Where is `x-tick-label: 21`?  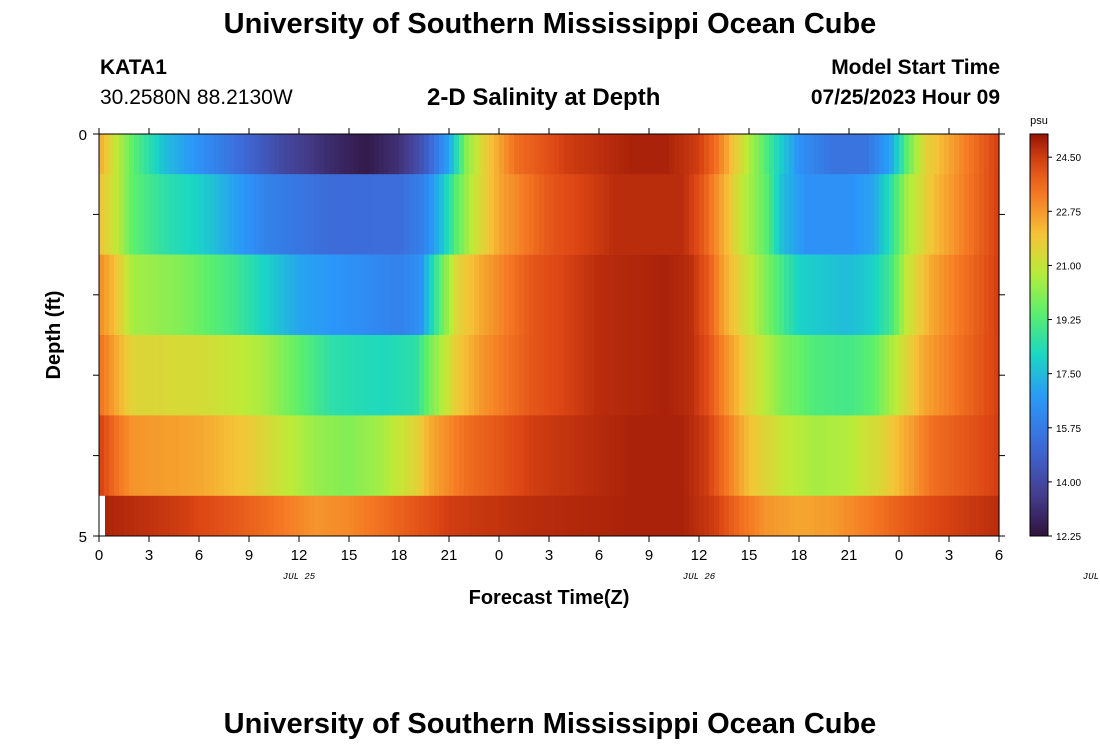
x-tick-label: 21 is located at coordinates (449, 555).